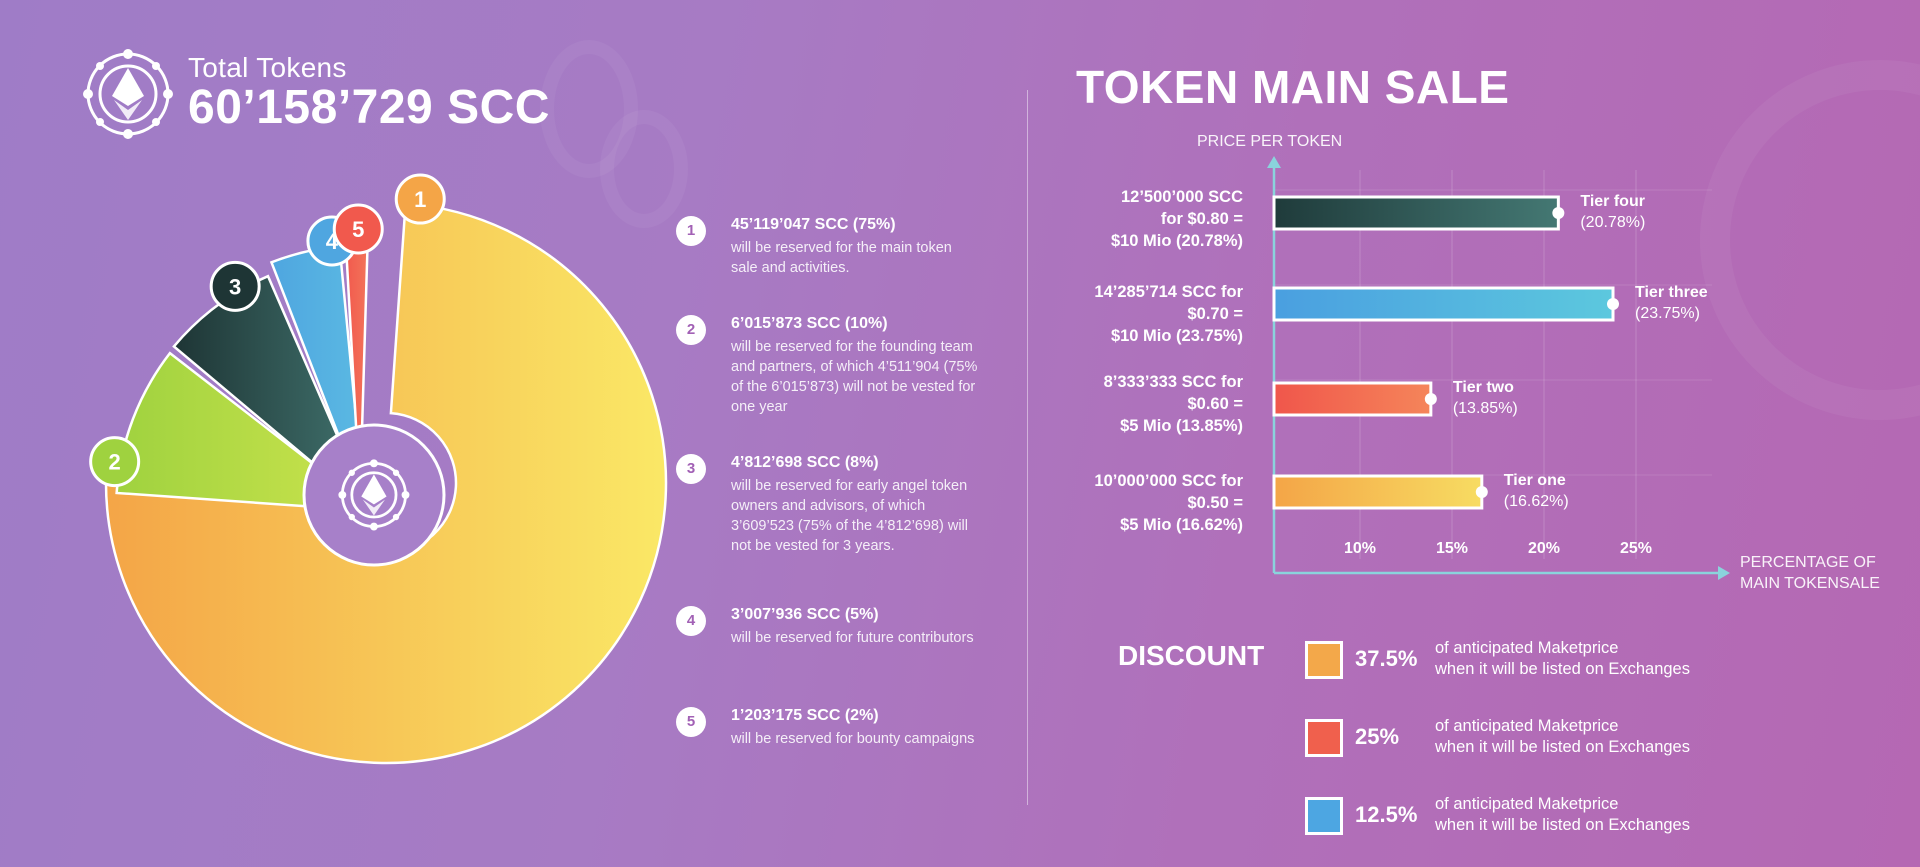 The height and width of the screenshot is (867, 1920). I want to click on tier-desc-line: 8’333’333 SCC for, so click(1173, 382).